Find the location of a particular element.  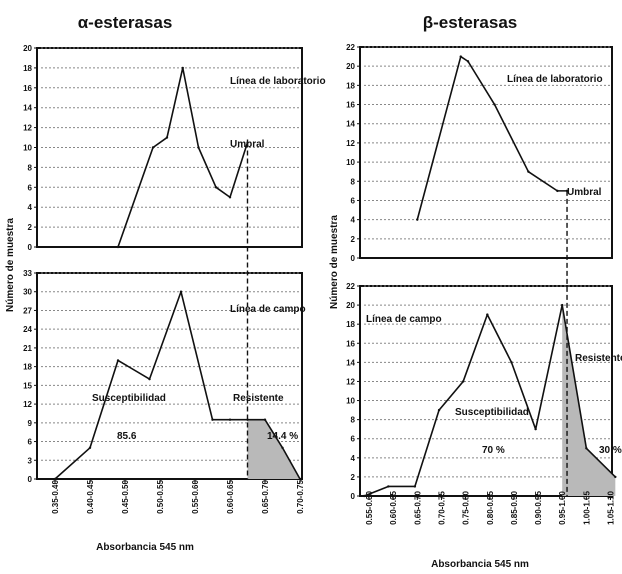

y-tick-label: 15 is located at coordinates (27, 385).